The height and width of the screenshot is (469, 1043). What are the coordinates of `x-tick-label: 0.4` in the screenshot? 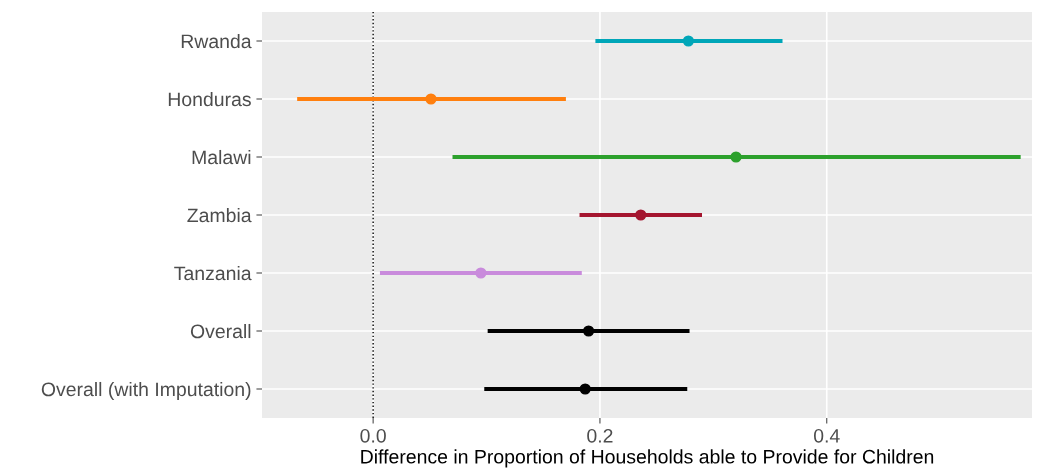 It's located at (826, 435).